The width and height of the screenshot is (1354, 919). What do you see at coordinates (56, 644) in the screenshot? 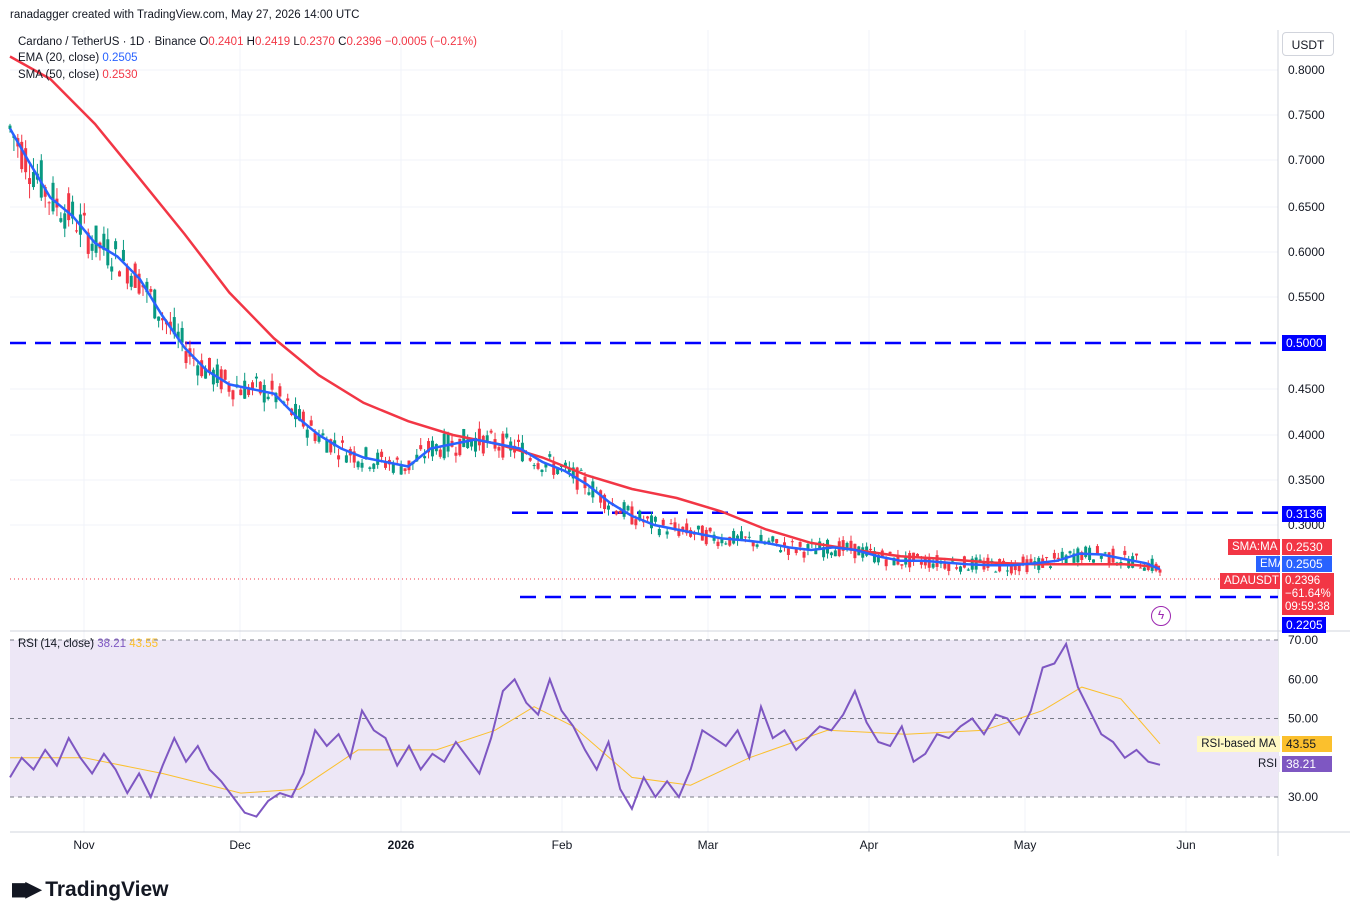
I see `rsi-legend-label: RSI (14, close)` at bounding box center [56, 644].